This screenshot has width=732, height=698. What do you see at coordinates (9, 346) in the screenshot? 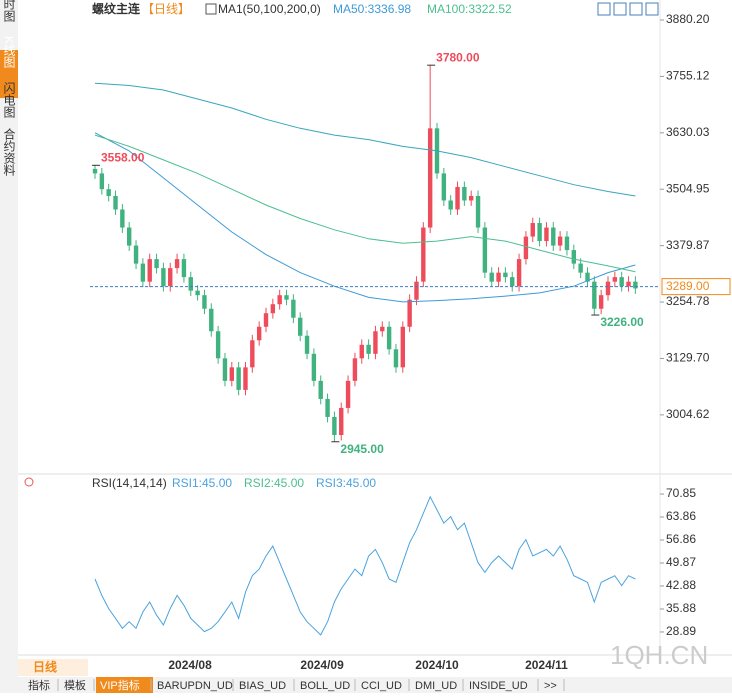
I see `sidebar` at bounding box center [9, 346].